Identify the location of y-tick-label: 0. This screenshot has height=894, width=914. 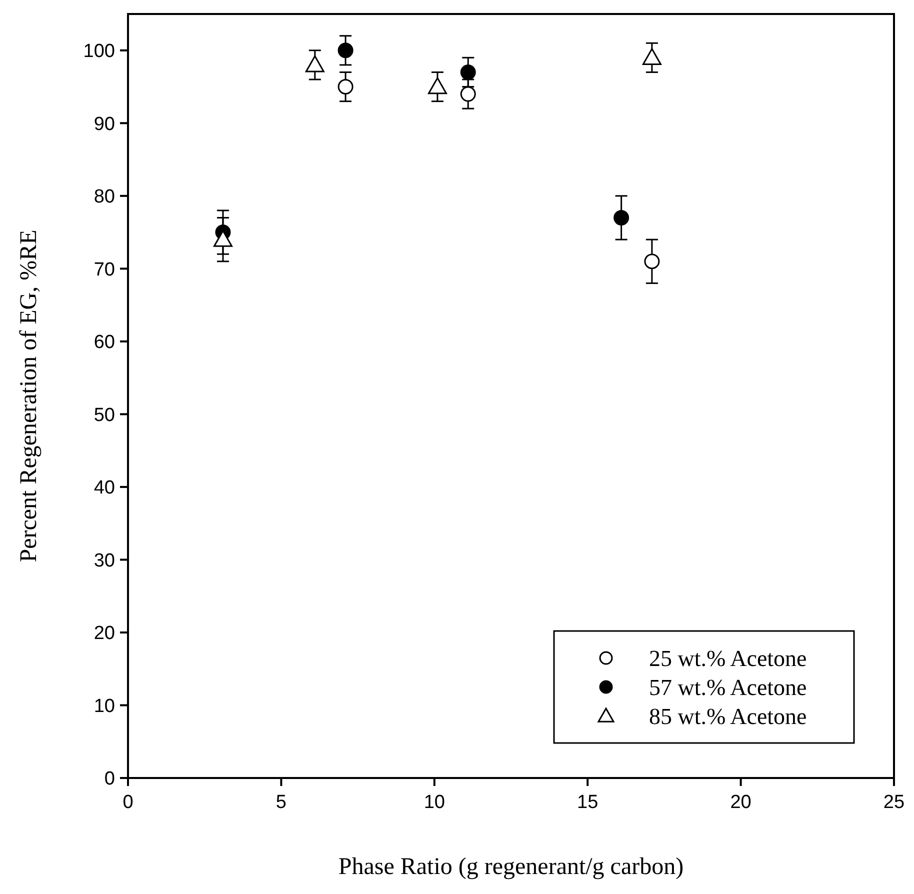
(109, 779).